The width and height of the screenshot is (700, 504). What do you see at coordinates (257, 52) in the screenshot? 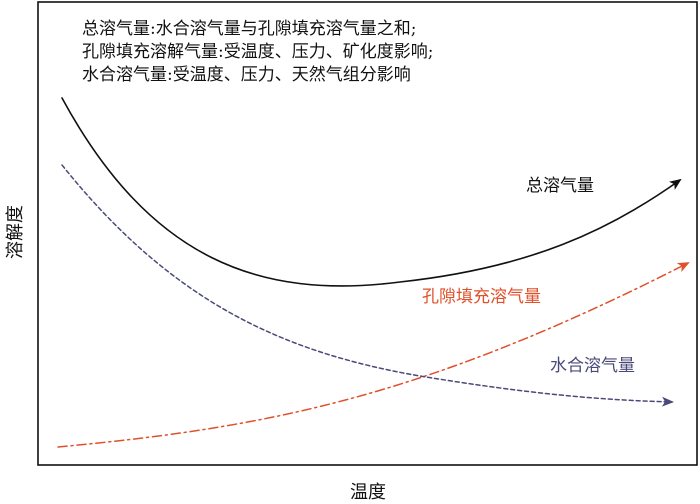
I see `note-pore-filling-factors: 孔隙填充溶解气量:受温度、压力、矿化度影响;` at bounding box center [257, 52].